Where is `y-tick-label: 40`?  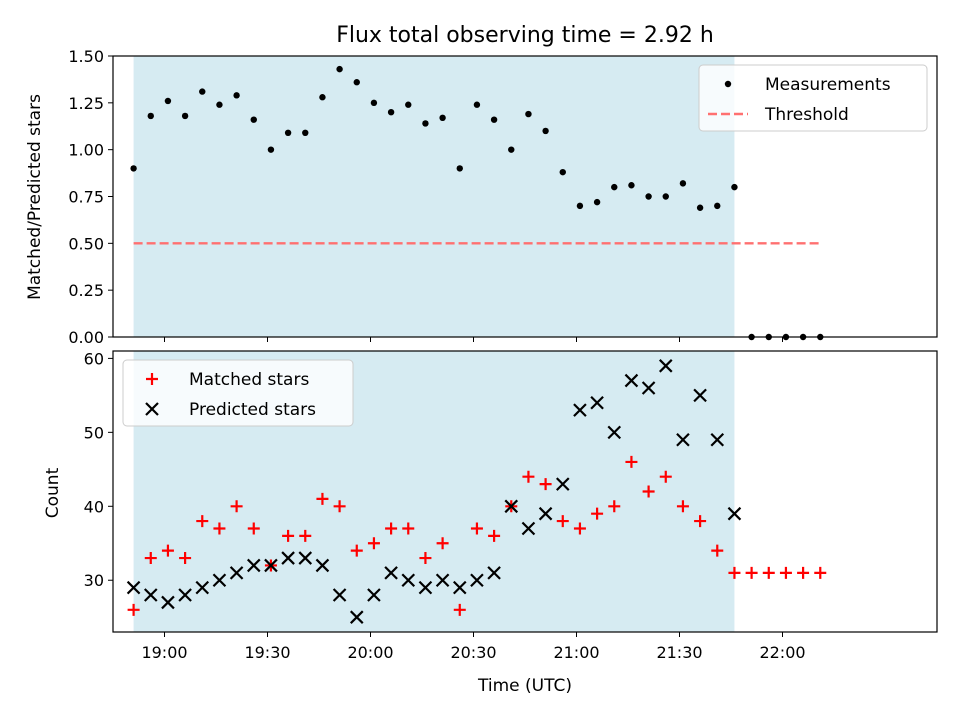 y-tick-label: 40 is located at coordinates (94, 506).